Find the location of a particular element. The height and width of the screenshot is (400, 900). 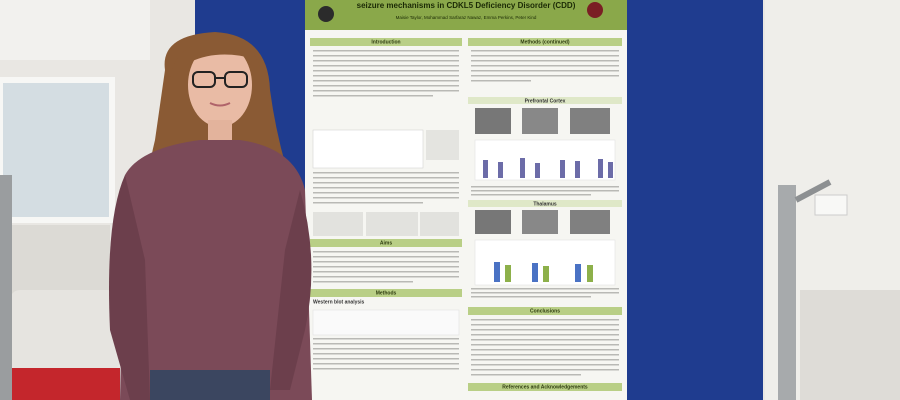

section-heading: Introduction is located at coordinates (385, 42).